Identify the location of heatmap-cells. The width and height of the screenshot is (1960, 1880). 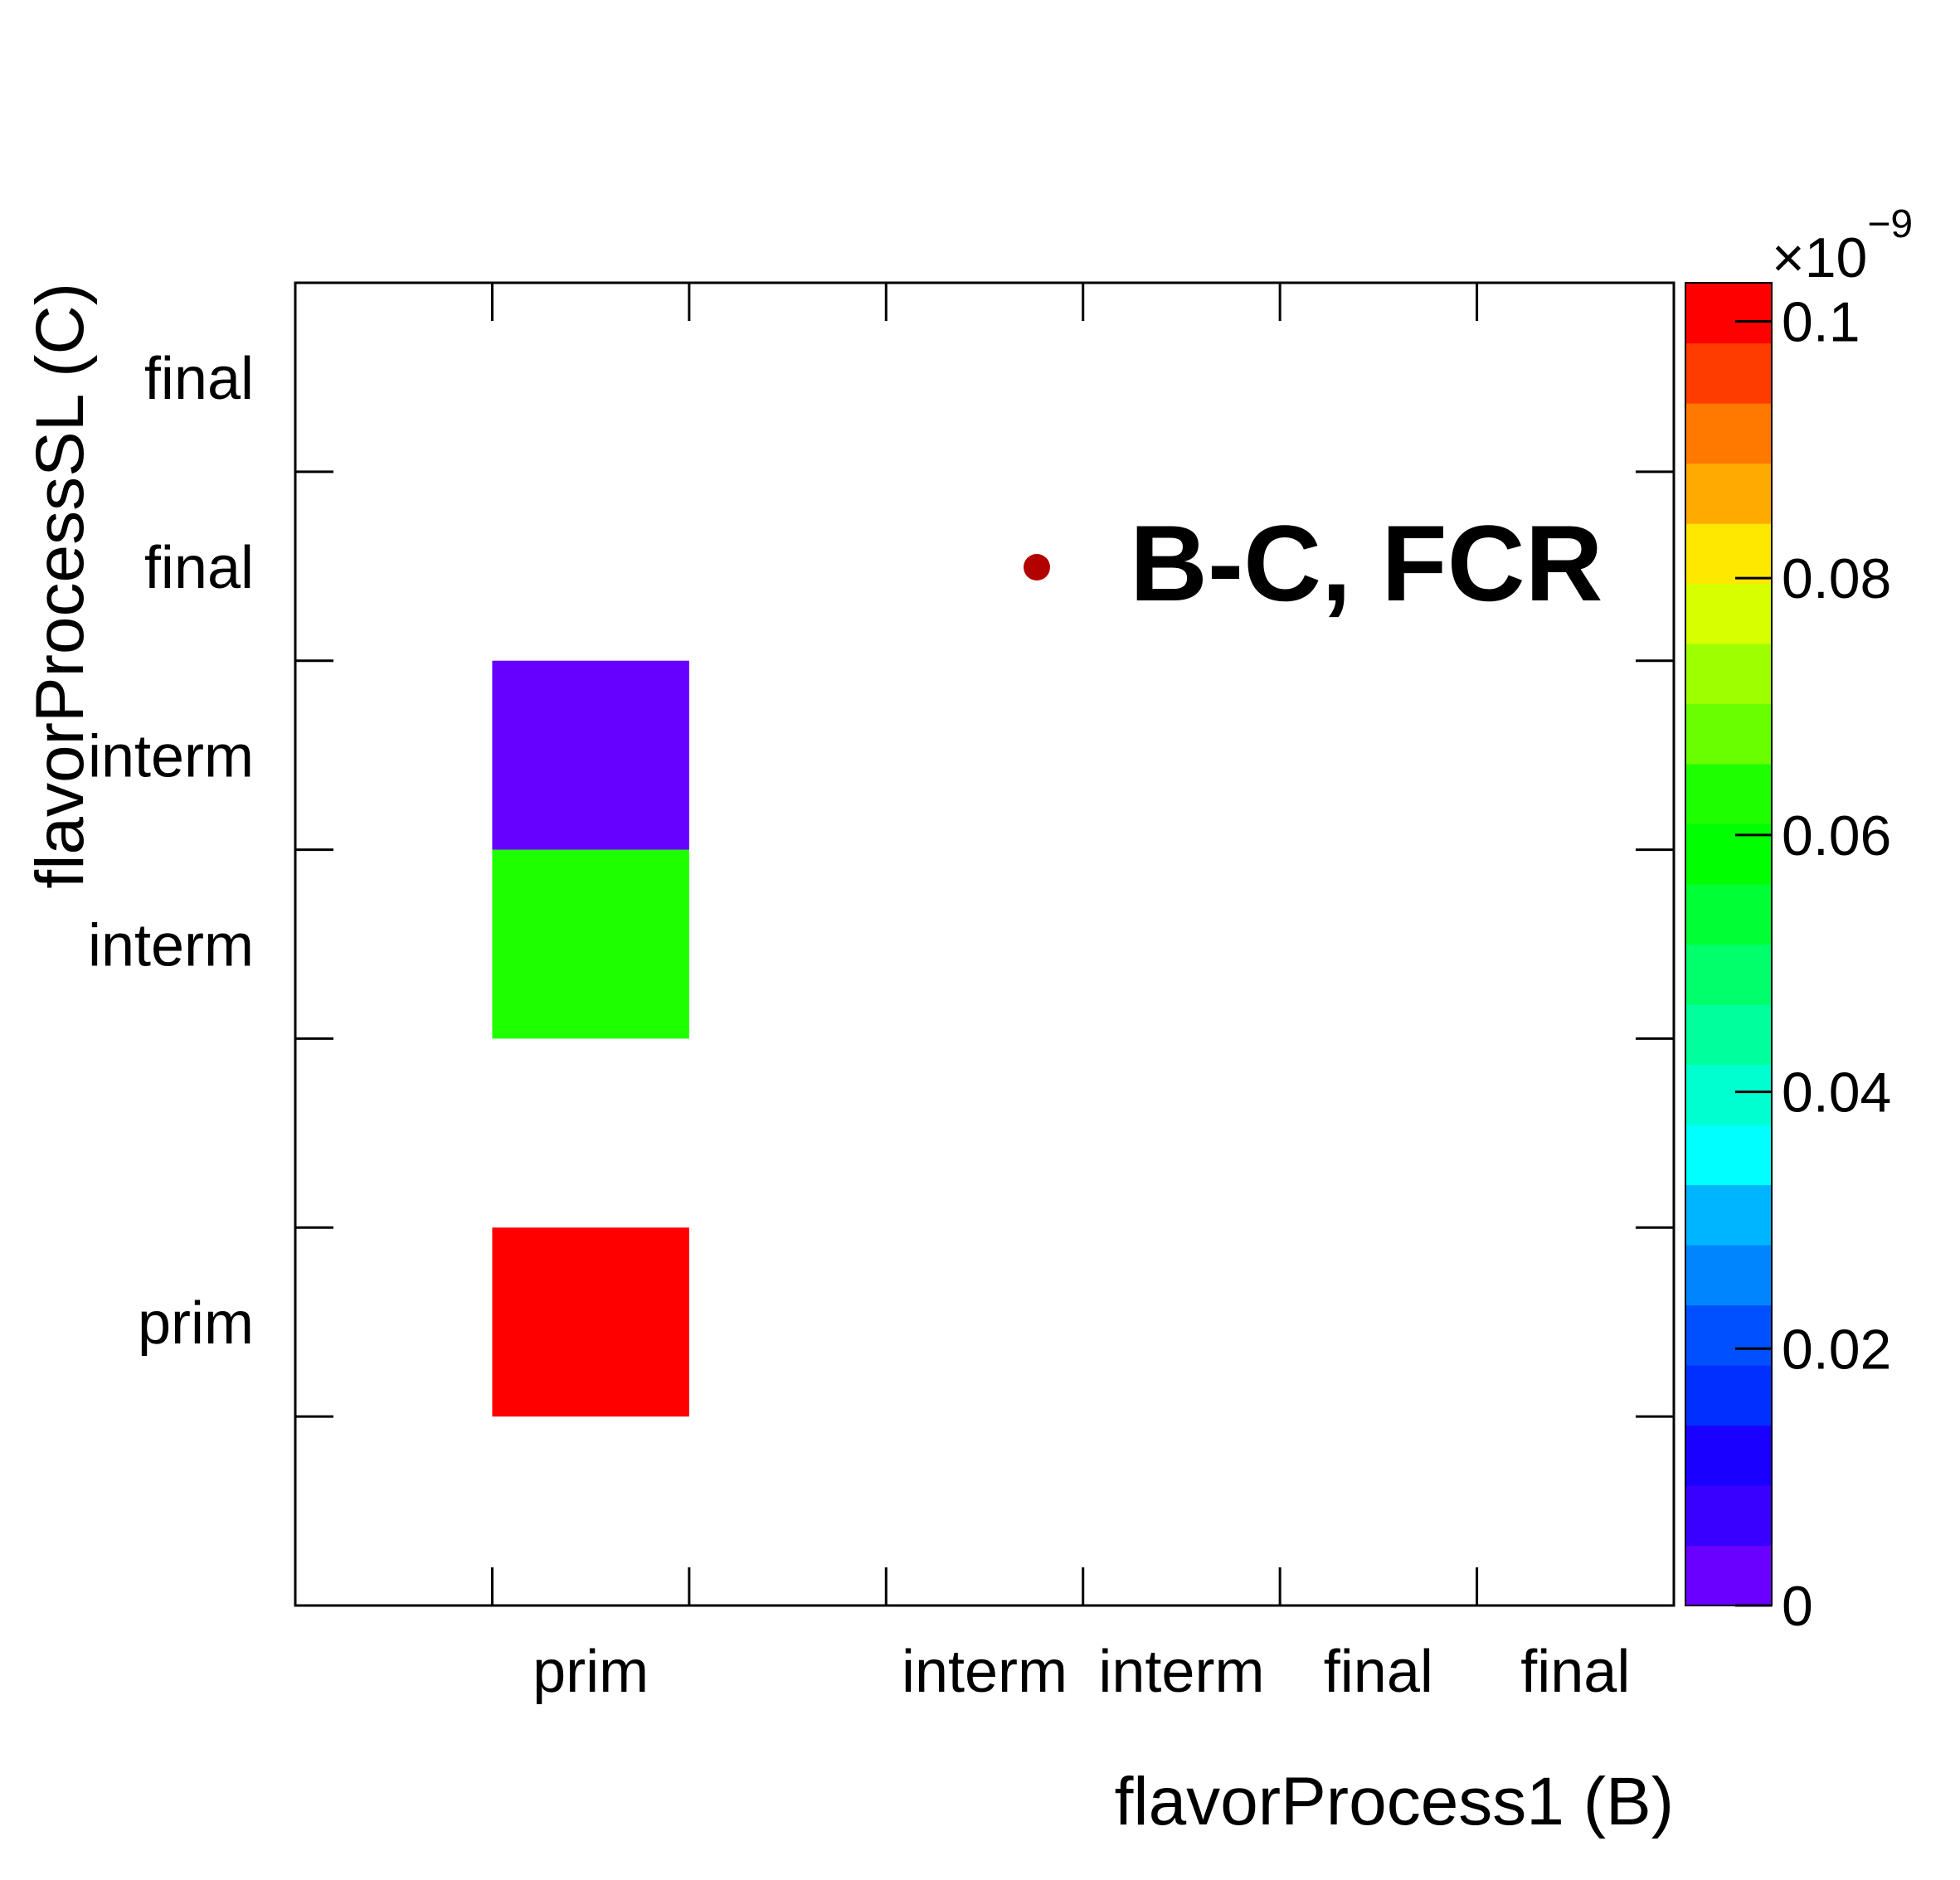
(590, 1038).